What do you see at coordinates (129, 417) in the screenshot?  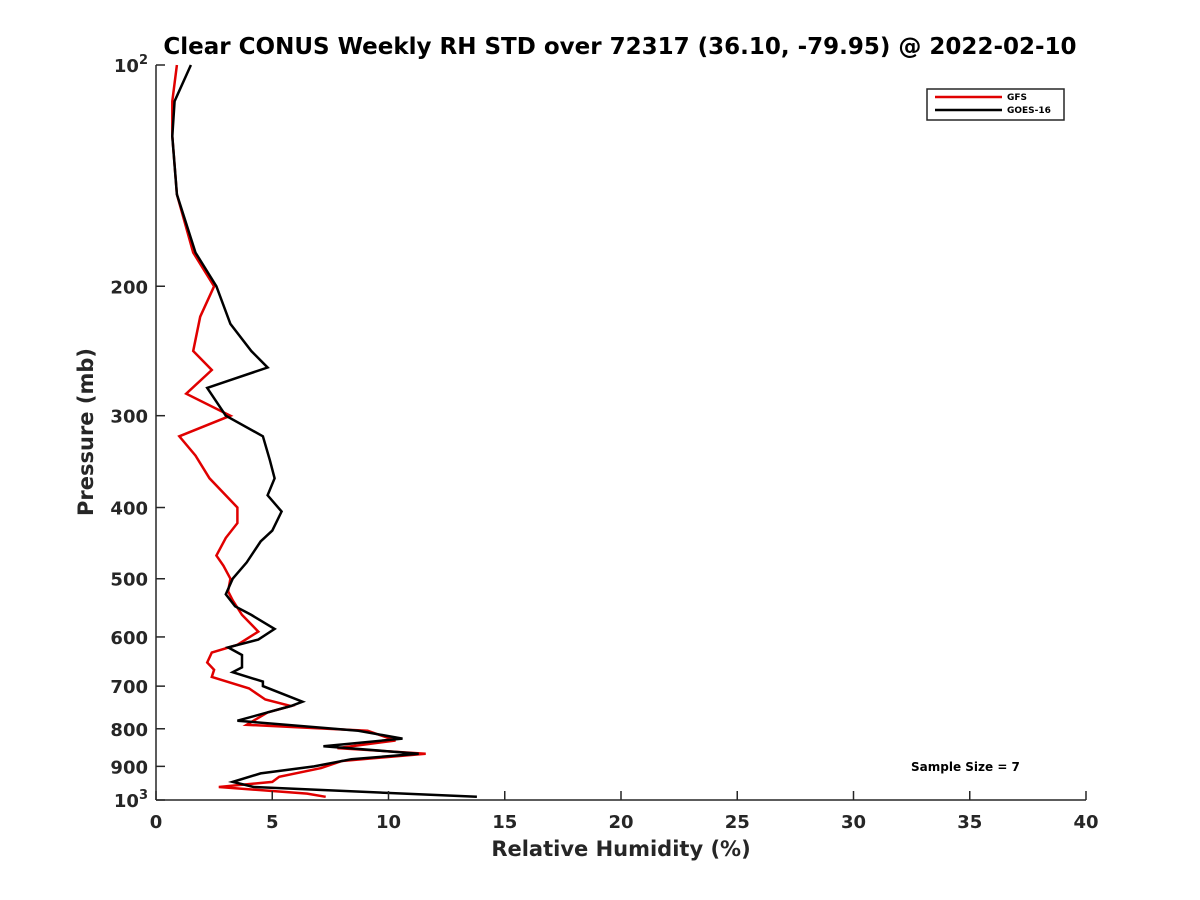 I see `y-tick-label: 300` at bounding box center [129, 417].